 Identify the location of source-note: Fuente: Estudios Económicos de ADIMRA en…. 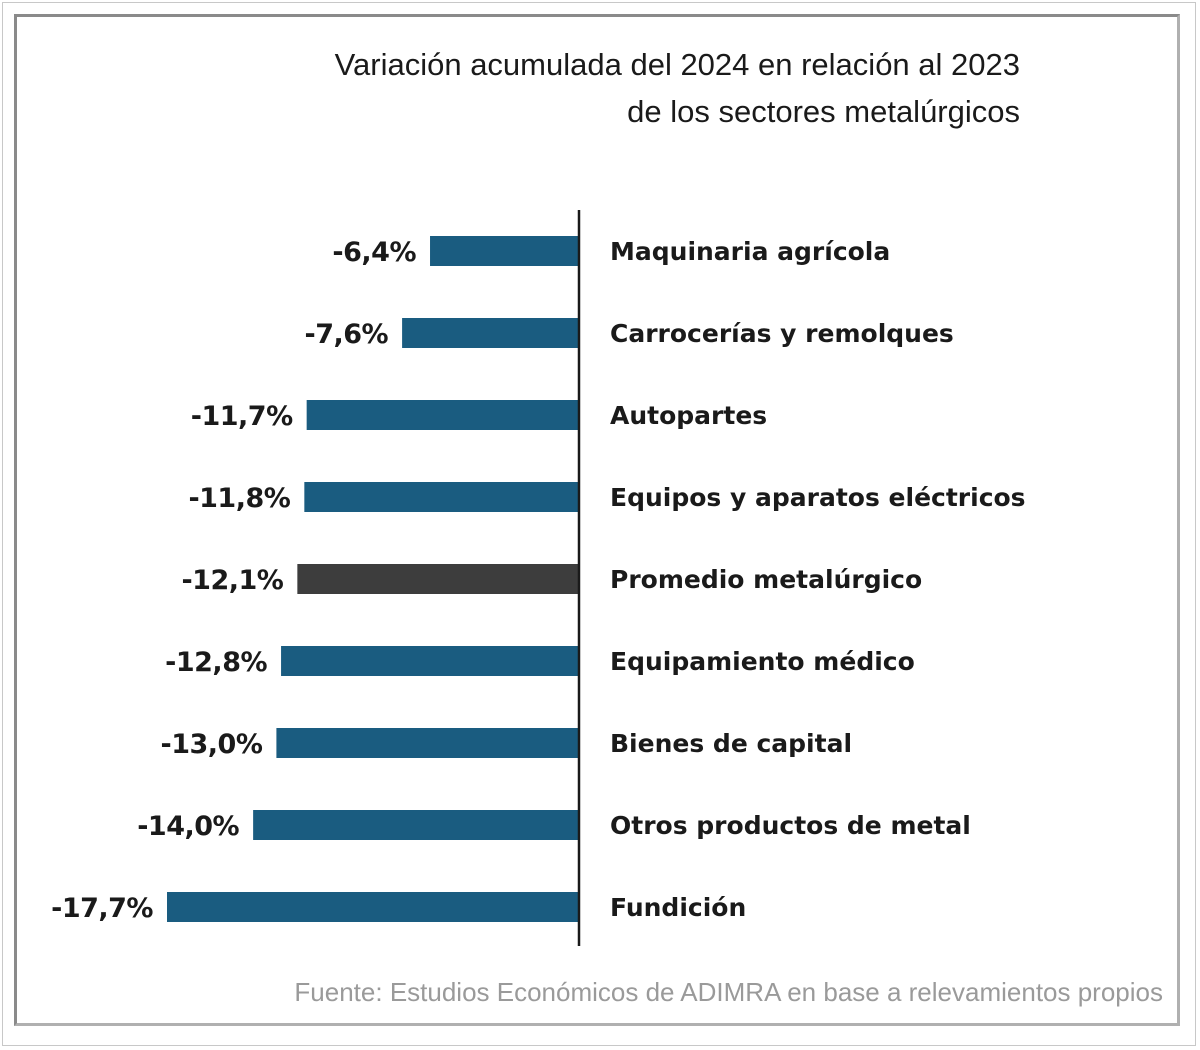
(728, 992).